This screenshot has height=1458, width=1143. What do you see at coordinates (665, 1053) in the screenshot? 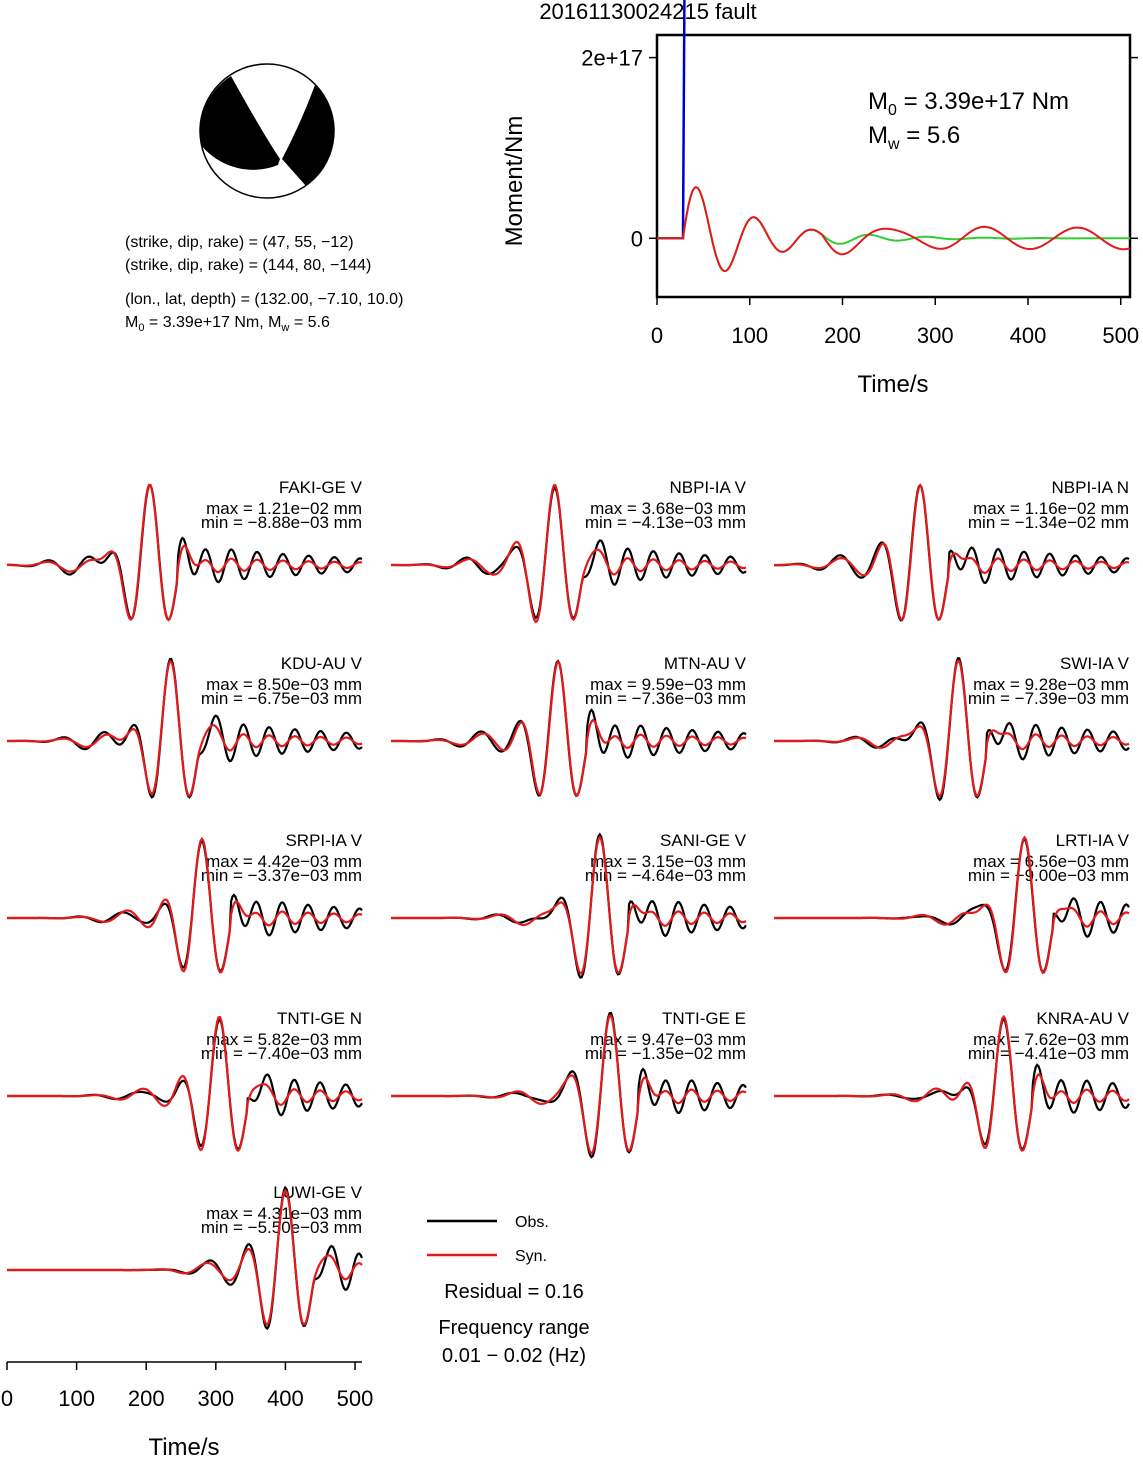
I see `station-min: min = −1.35e−02 mm` at bounding box center [665, 1053].